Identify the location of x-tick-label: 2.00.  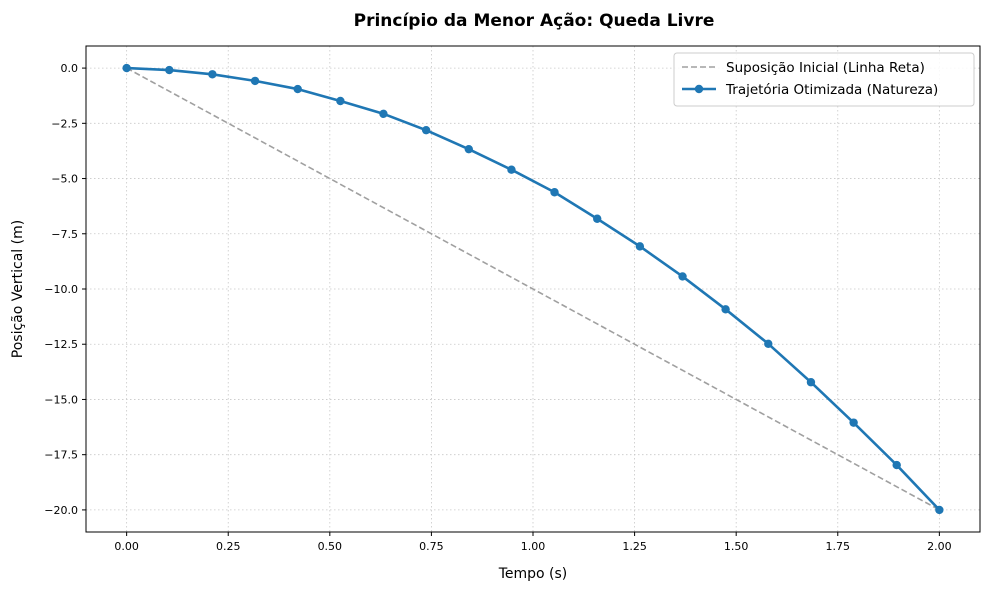
(939, 546).